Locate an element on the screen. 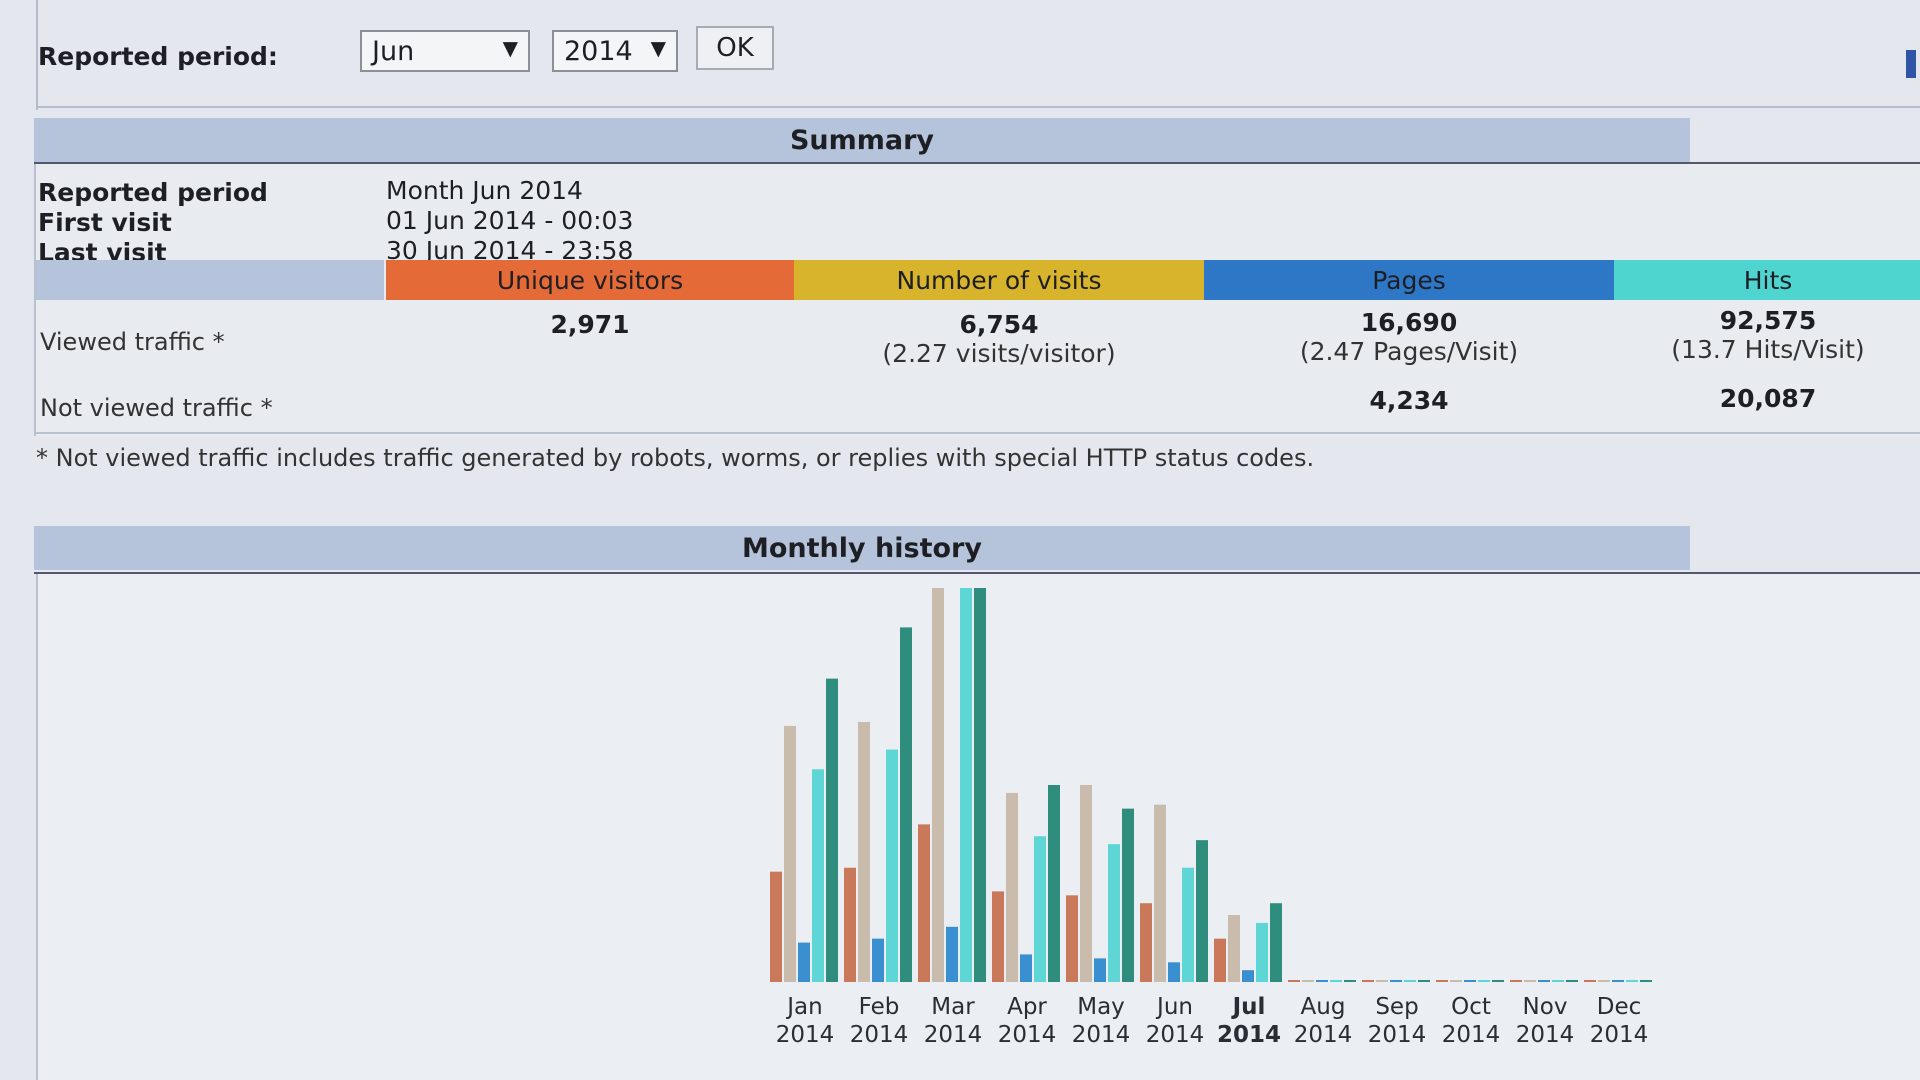 The image size is (1920, 1080). period-bar: Reported period: Jun ▼ 2014 ▼ OK is located at coordinates (978, 64).